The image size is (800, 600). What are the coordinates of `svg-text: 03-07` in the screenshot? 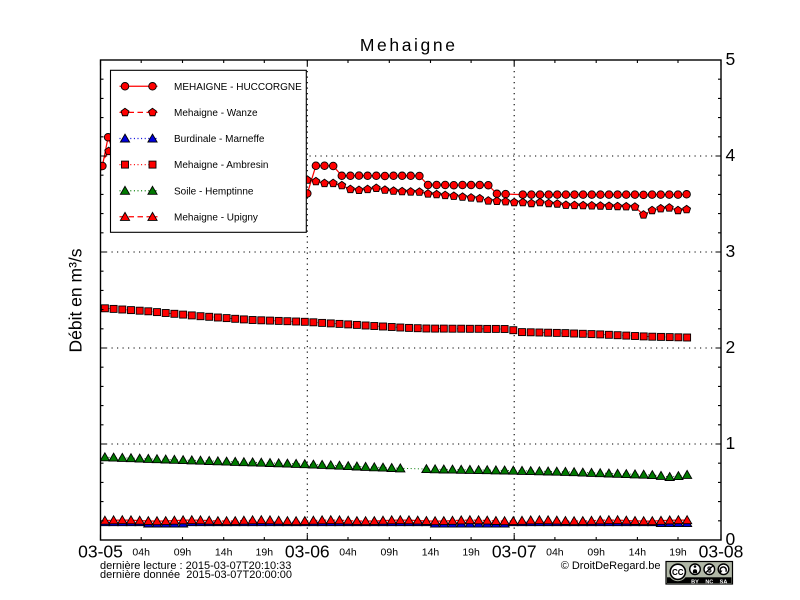 It's located at (514, 552).